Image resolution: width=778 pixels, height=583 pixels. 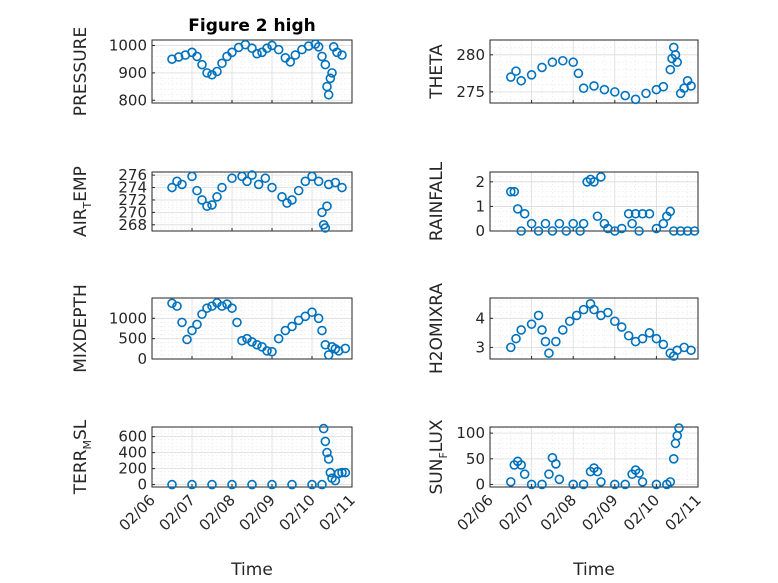 What do you see at coordinates (132, 188) in the screenshot?
I see `y-tick-label: 274` at bounding box center [132, 188].